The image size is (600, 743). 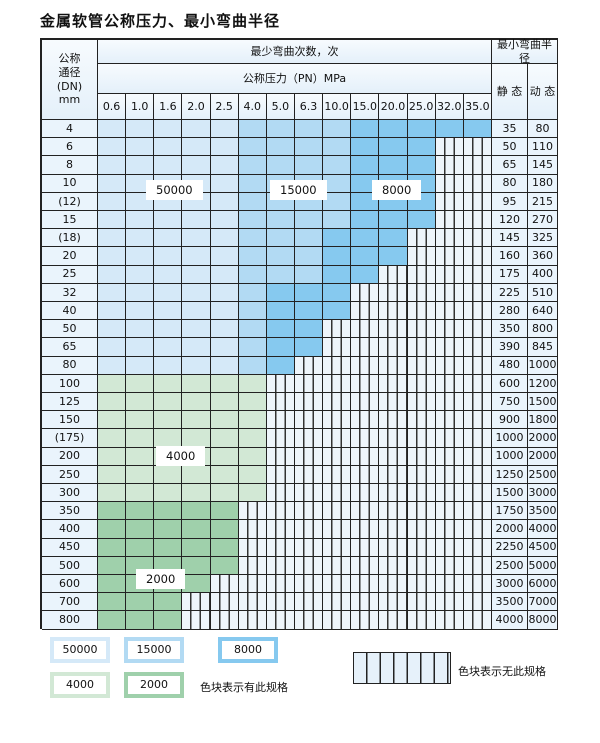 What do you see at coordinates (509, 365) in the screenshot?
I see `row-static-radius: 480` at bounding box center [509, 365].